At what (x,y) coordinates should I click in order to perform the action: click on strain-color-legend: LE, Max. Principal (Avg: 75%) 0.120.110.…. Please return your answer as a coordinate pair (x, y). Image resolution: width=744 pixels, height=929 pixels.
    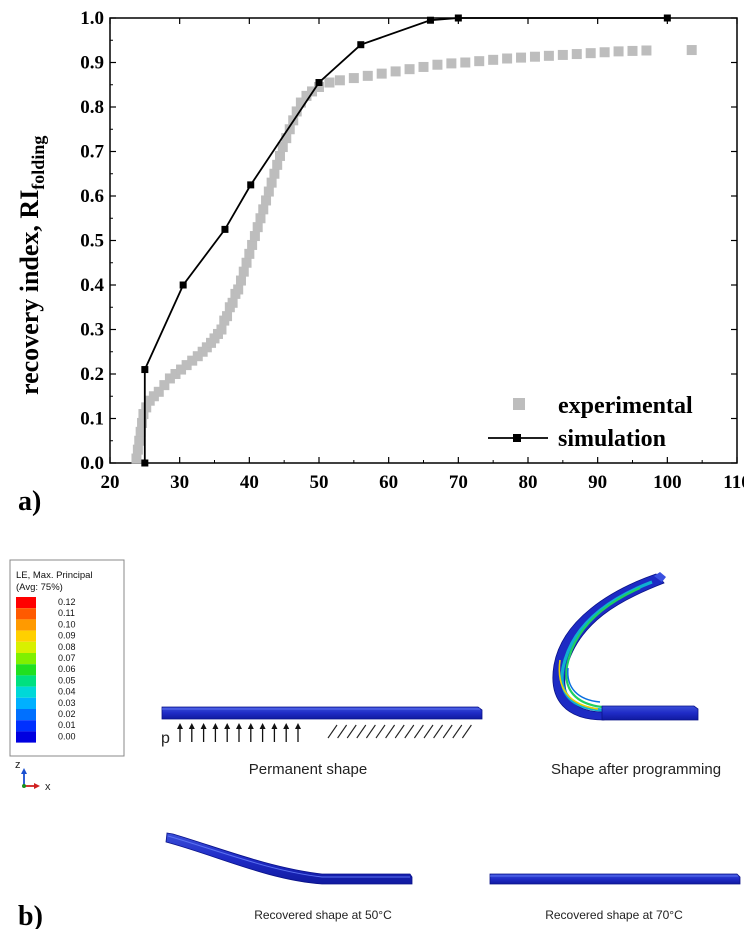
    Looking at the image, I should click on (67, 658).